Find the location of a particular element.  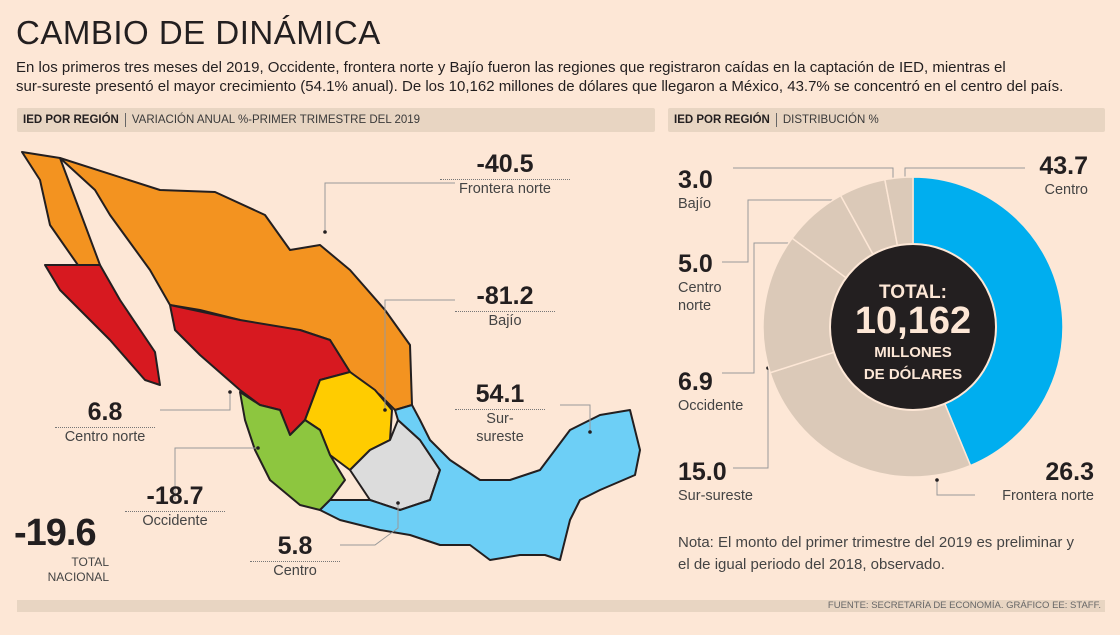

value: -81.2 is located at coordinates (505, 297).